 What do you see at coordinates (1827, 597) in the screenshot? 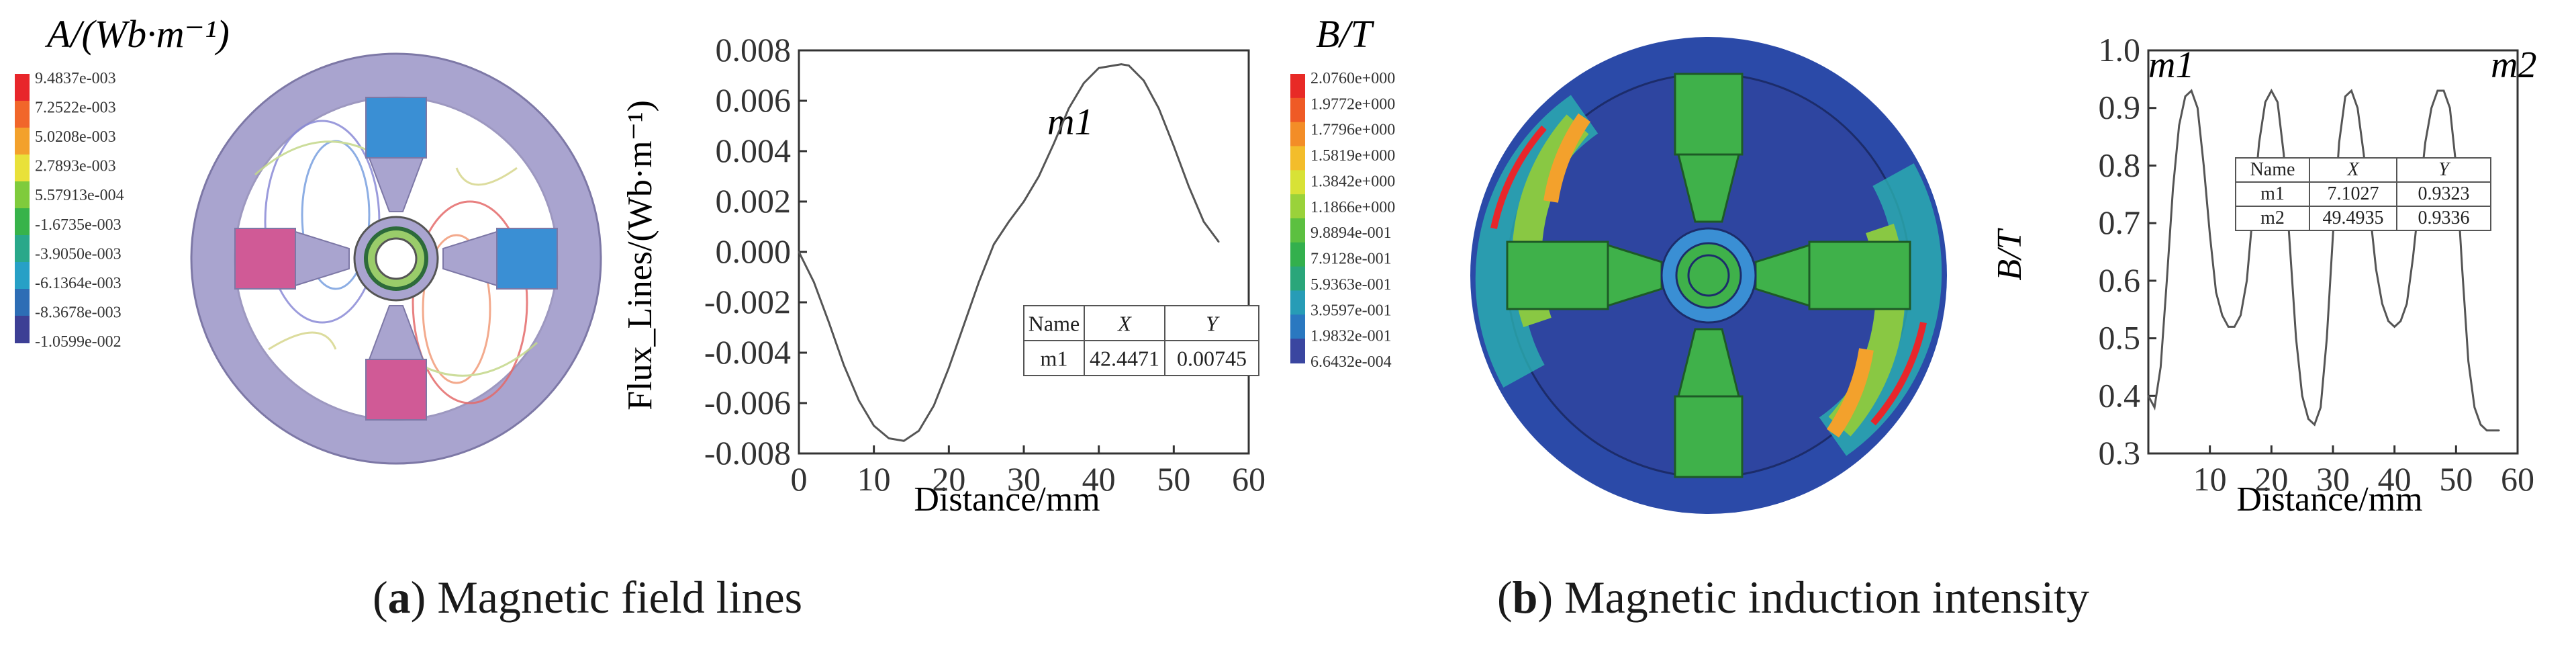
I see `caption-b-text: Magnetic induction intensity` at bounding box center [1827, 597].